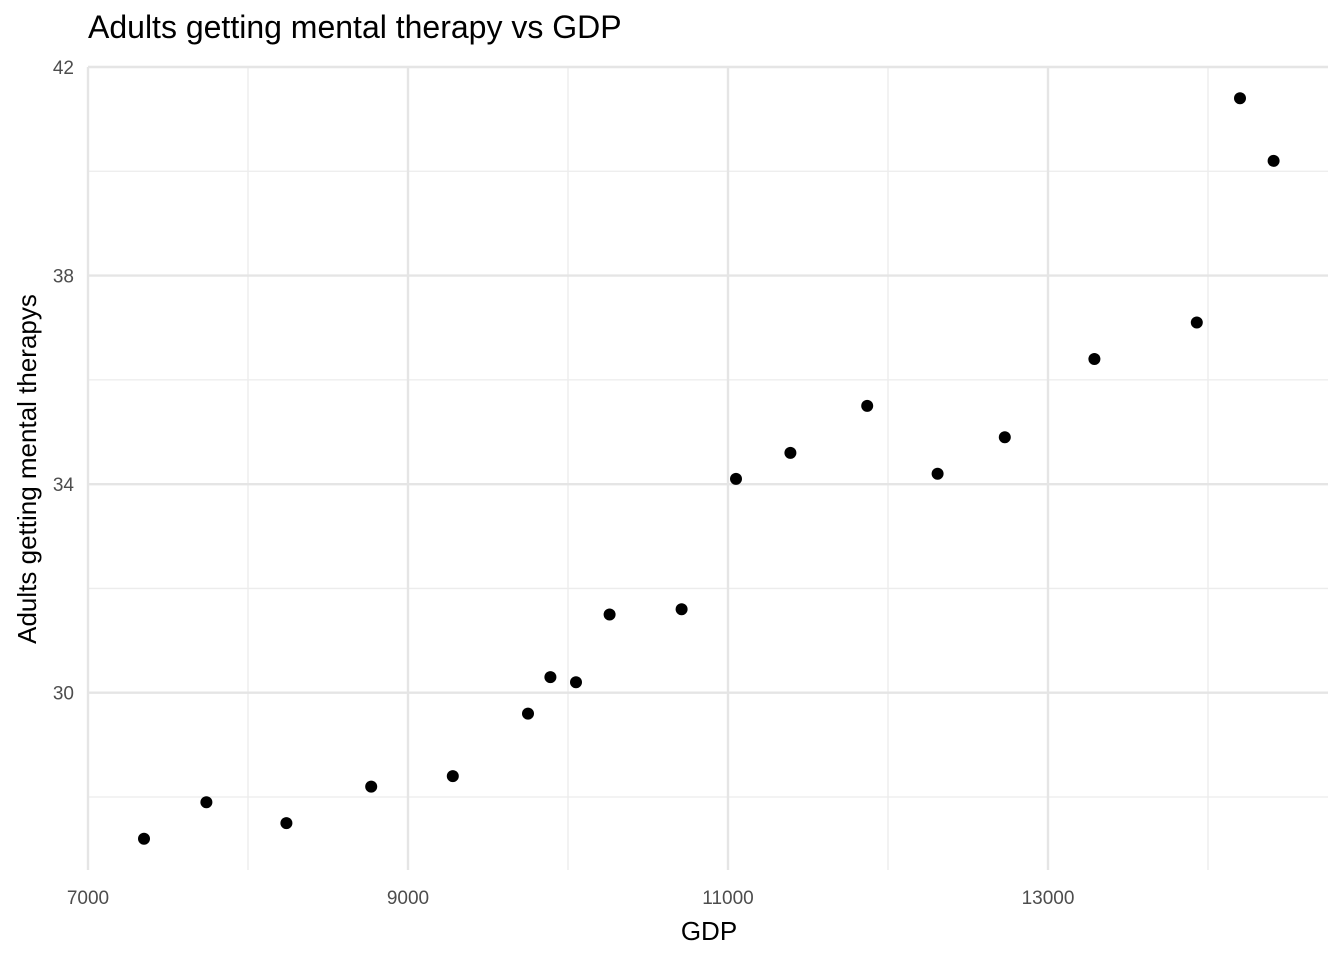 The height and width of the screenshot is (960, 1344). What do you see at coordinates (63, 277) in the screenshot?
I see `y-tick-label: 38` at bounding box center [63, 277].